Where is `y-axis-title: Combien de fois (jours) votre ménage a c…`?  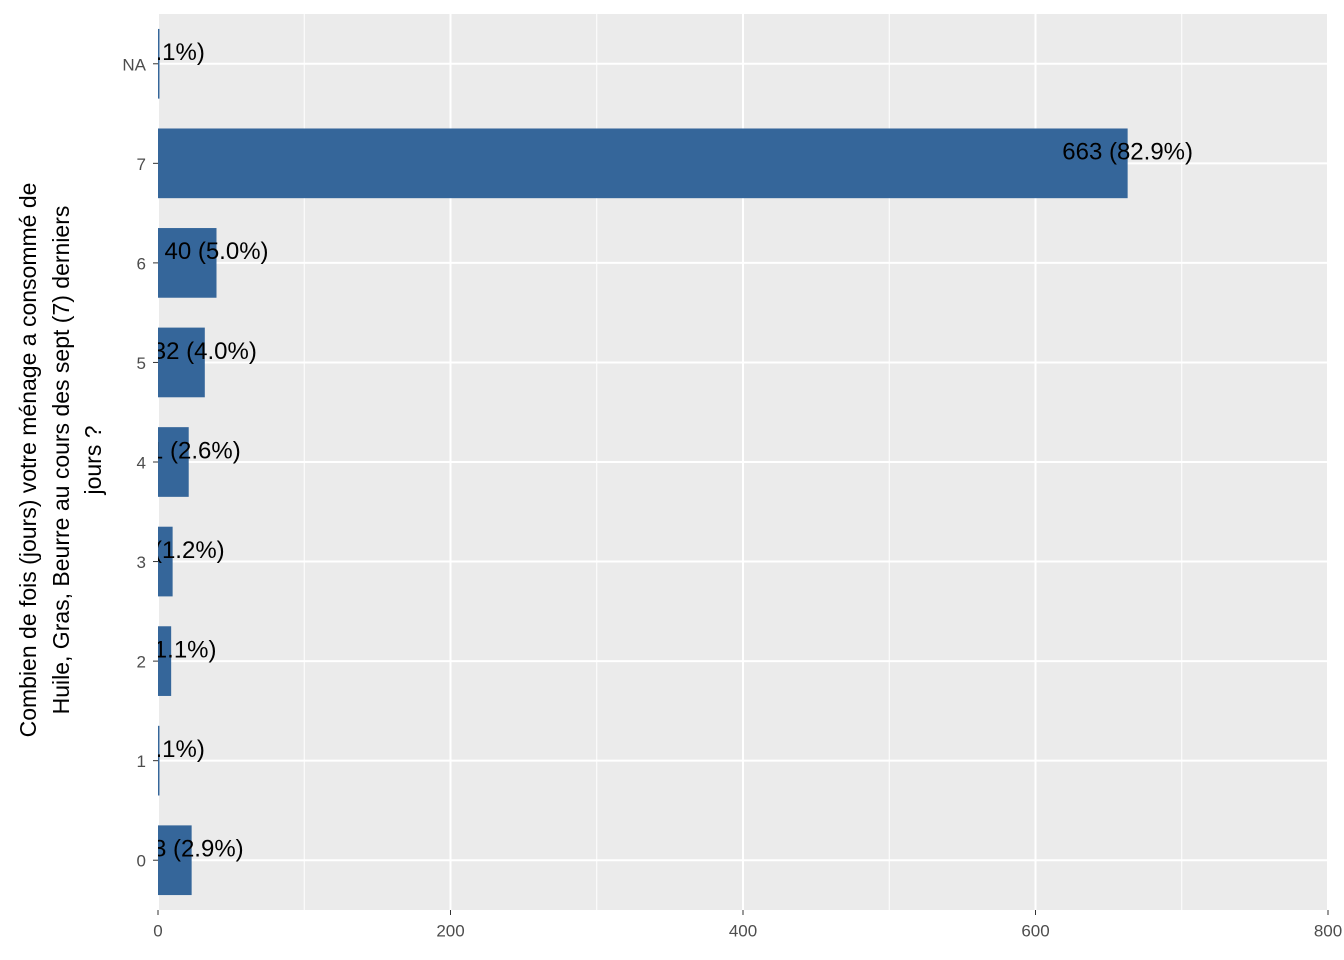 y-axis-title: Combien de fois (jours) votre ménage a c… is located at coordinates (28, 460).